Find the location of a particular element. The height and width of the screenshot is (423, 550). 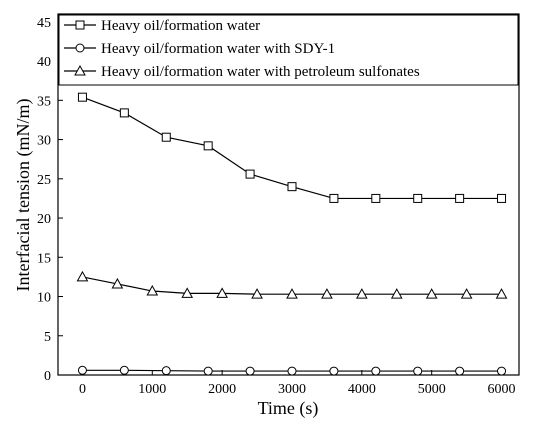

y-tick-label: 0 is located at coordinates (47, 376).